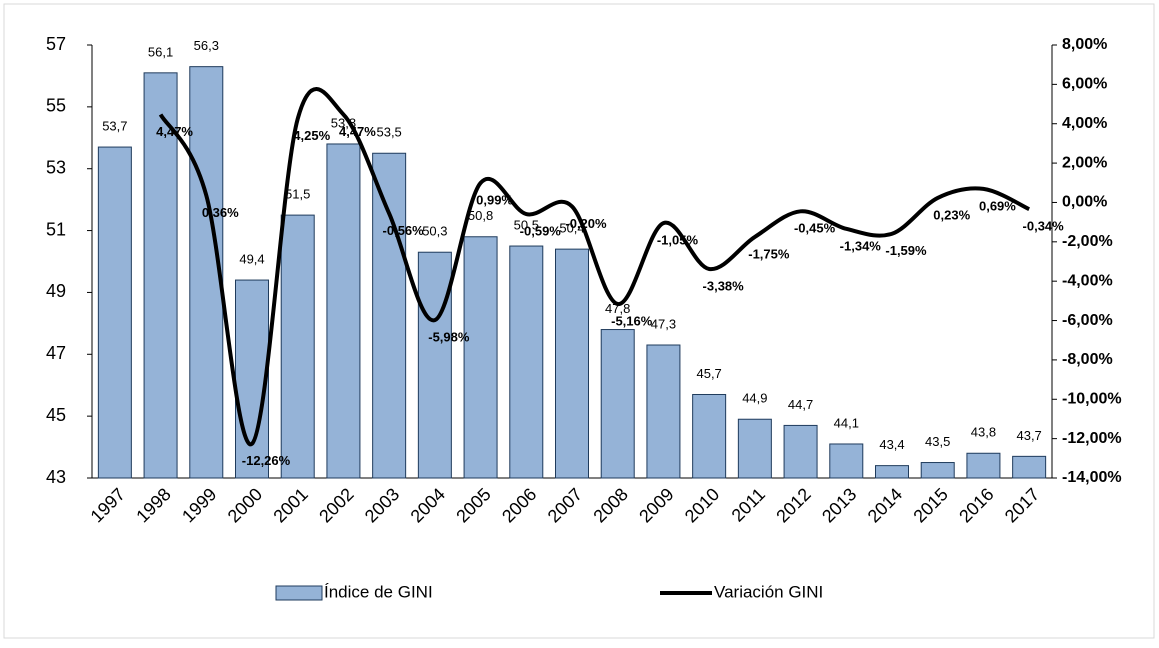 This screenshot has height=648, width=1159. I want to click on y2-tick-label: -2,00%, so click(1087, 241).